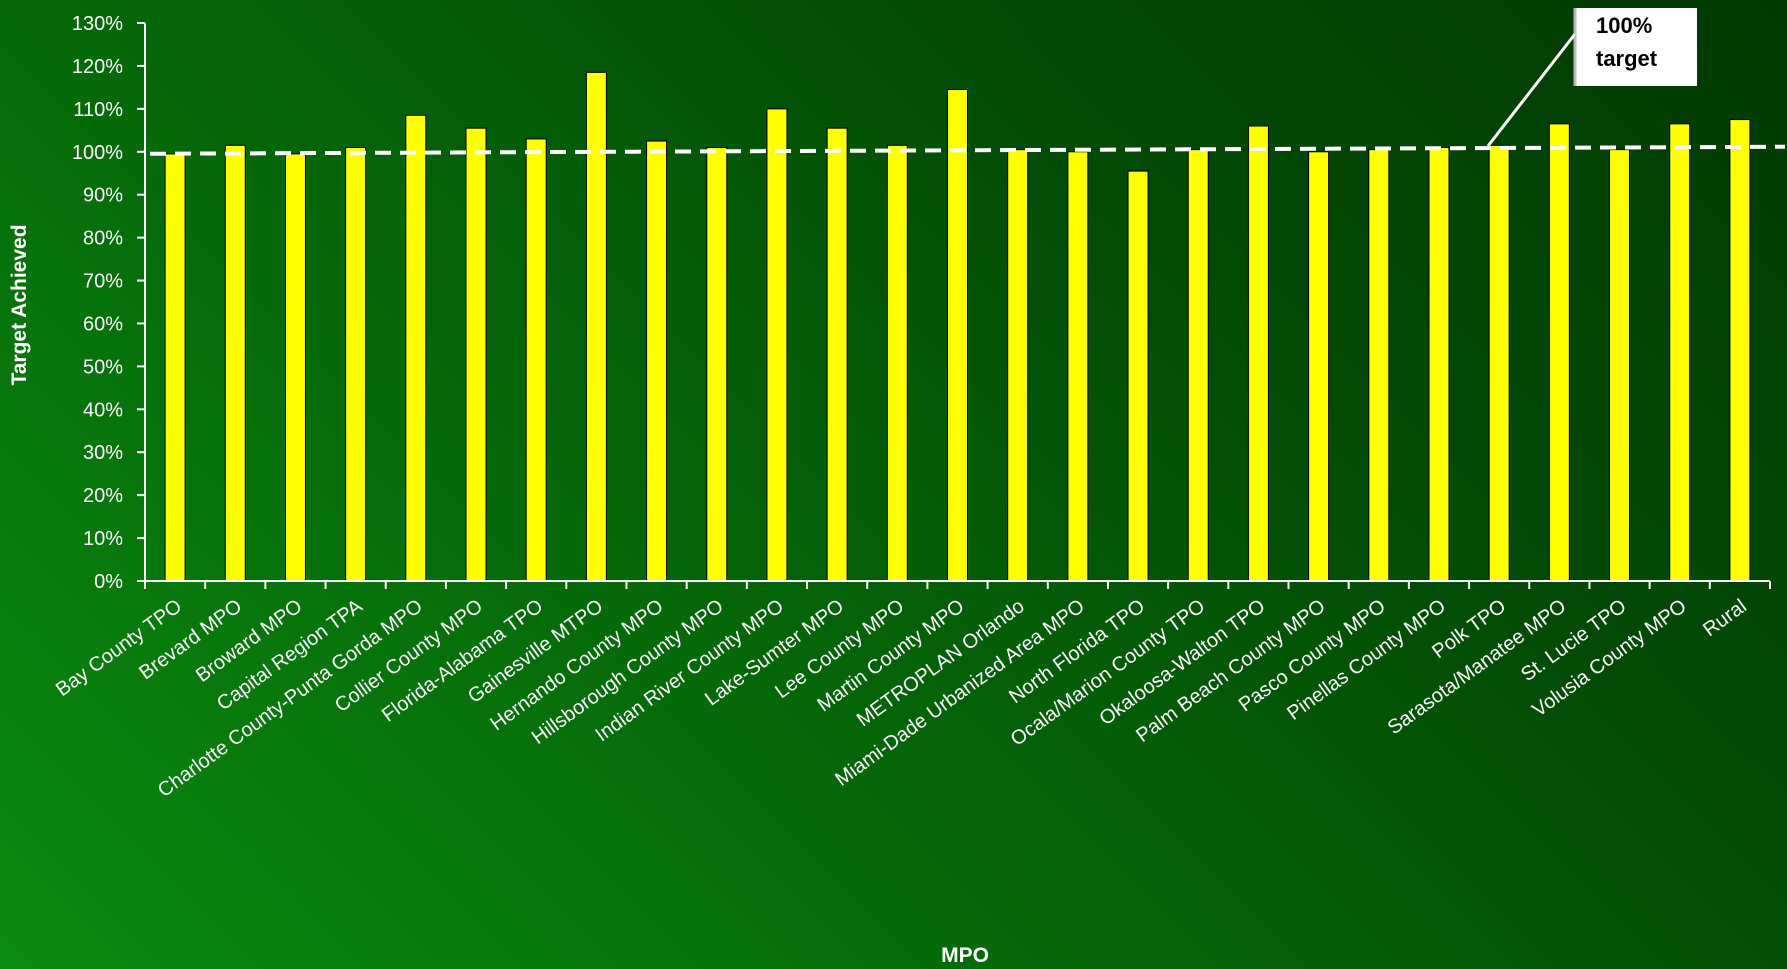  Describe the element at coordinates (103, 410) in the screenshot. I see `y-tick-label: 40%` at that location.